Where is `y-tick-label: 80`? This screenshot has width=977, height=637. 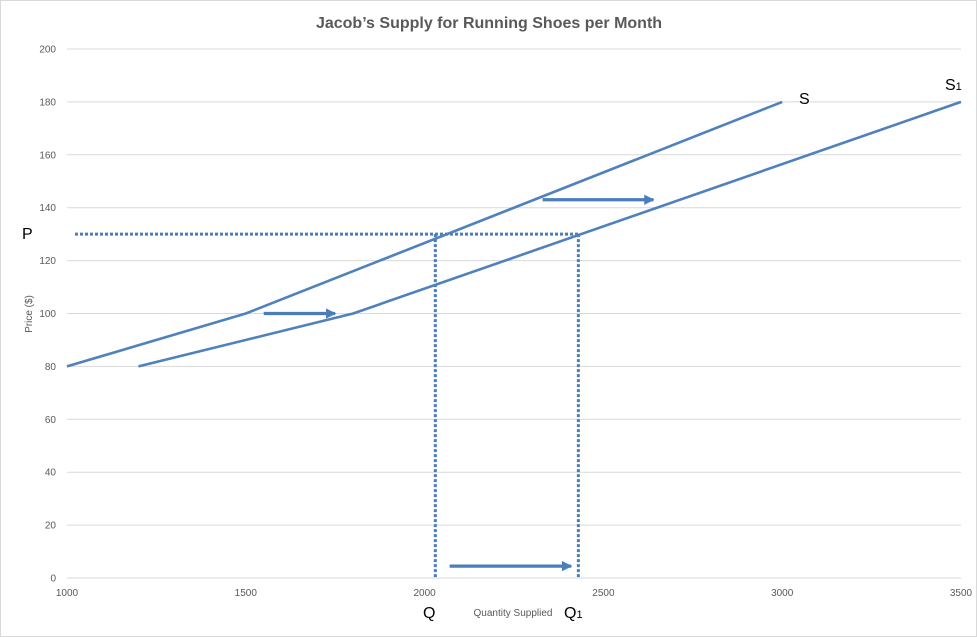
y-tick-label: 80 is located at coordinates (51, 367).